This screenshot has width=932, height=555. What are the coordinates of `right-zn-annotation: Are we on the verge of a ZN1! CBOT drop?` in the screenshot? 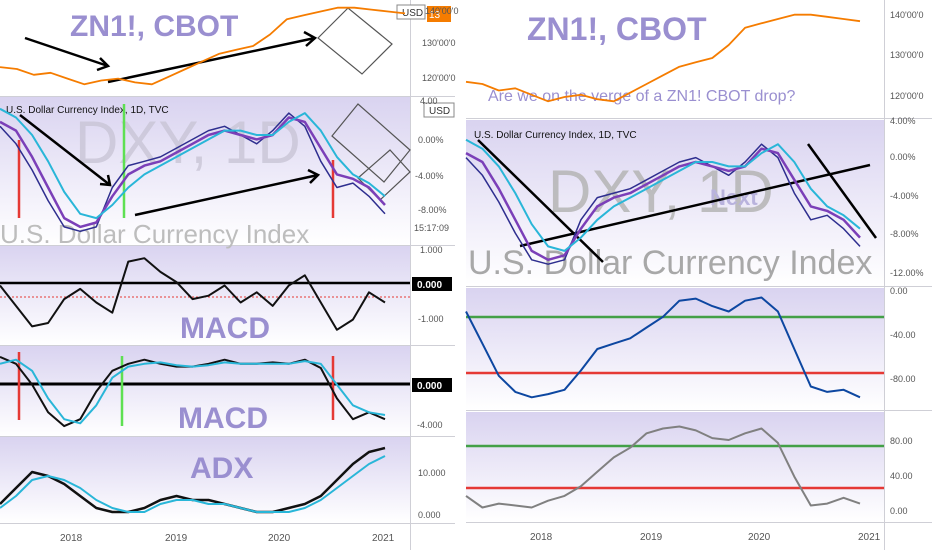 It's located at (642, 96).